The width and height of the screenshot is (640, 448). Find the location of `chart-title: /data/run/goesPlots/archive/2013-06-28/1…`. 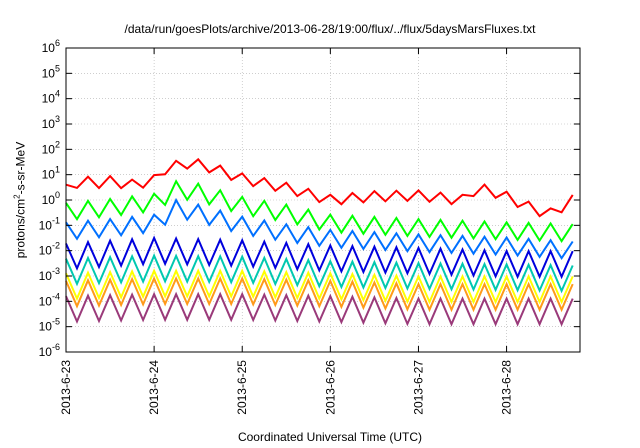

chart-title: /data/run/goesPlots/archive/2013-06-28/1… is located at coordinates (330, 29).